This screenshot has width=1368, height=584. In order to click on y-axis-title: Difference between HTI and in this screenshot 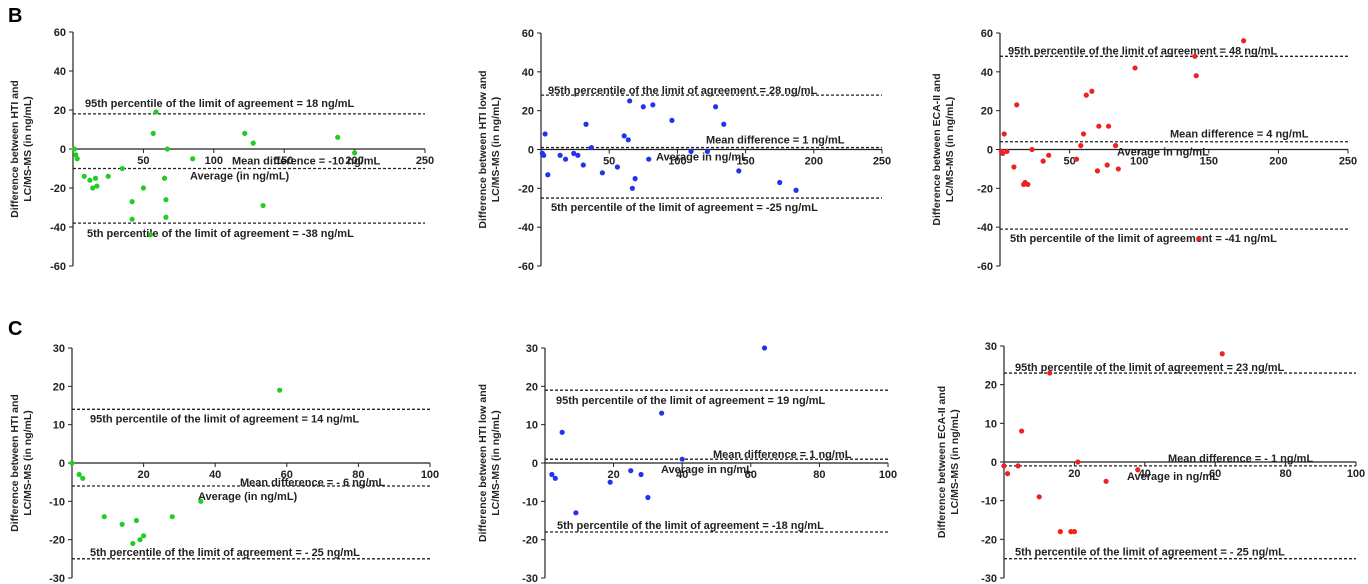, I will do `click(15, 149)`.